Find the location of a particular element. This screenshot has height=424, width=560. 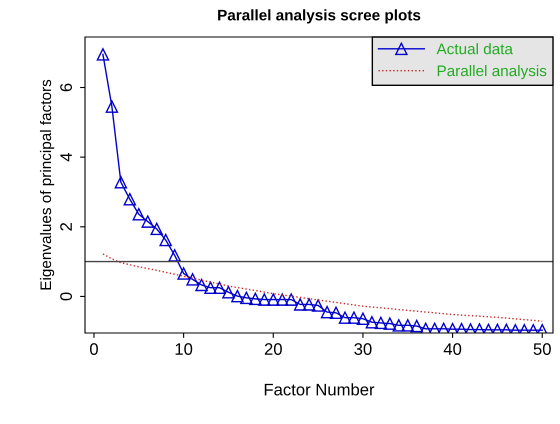

y-axis-title: Eigenvalues of principal factors is located at coordinates (47, 185).